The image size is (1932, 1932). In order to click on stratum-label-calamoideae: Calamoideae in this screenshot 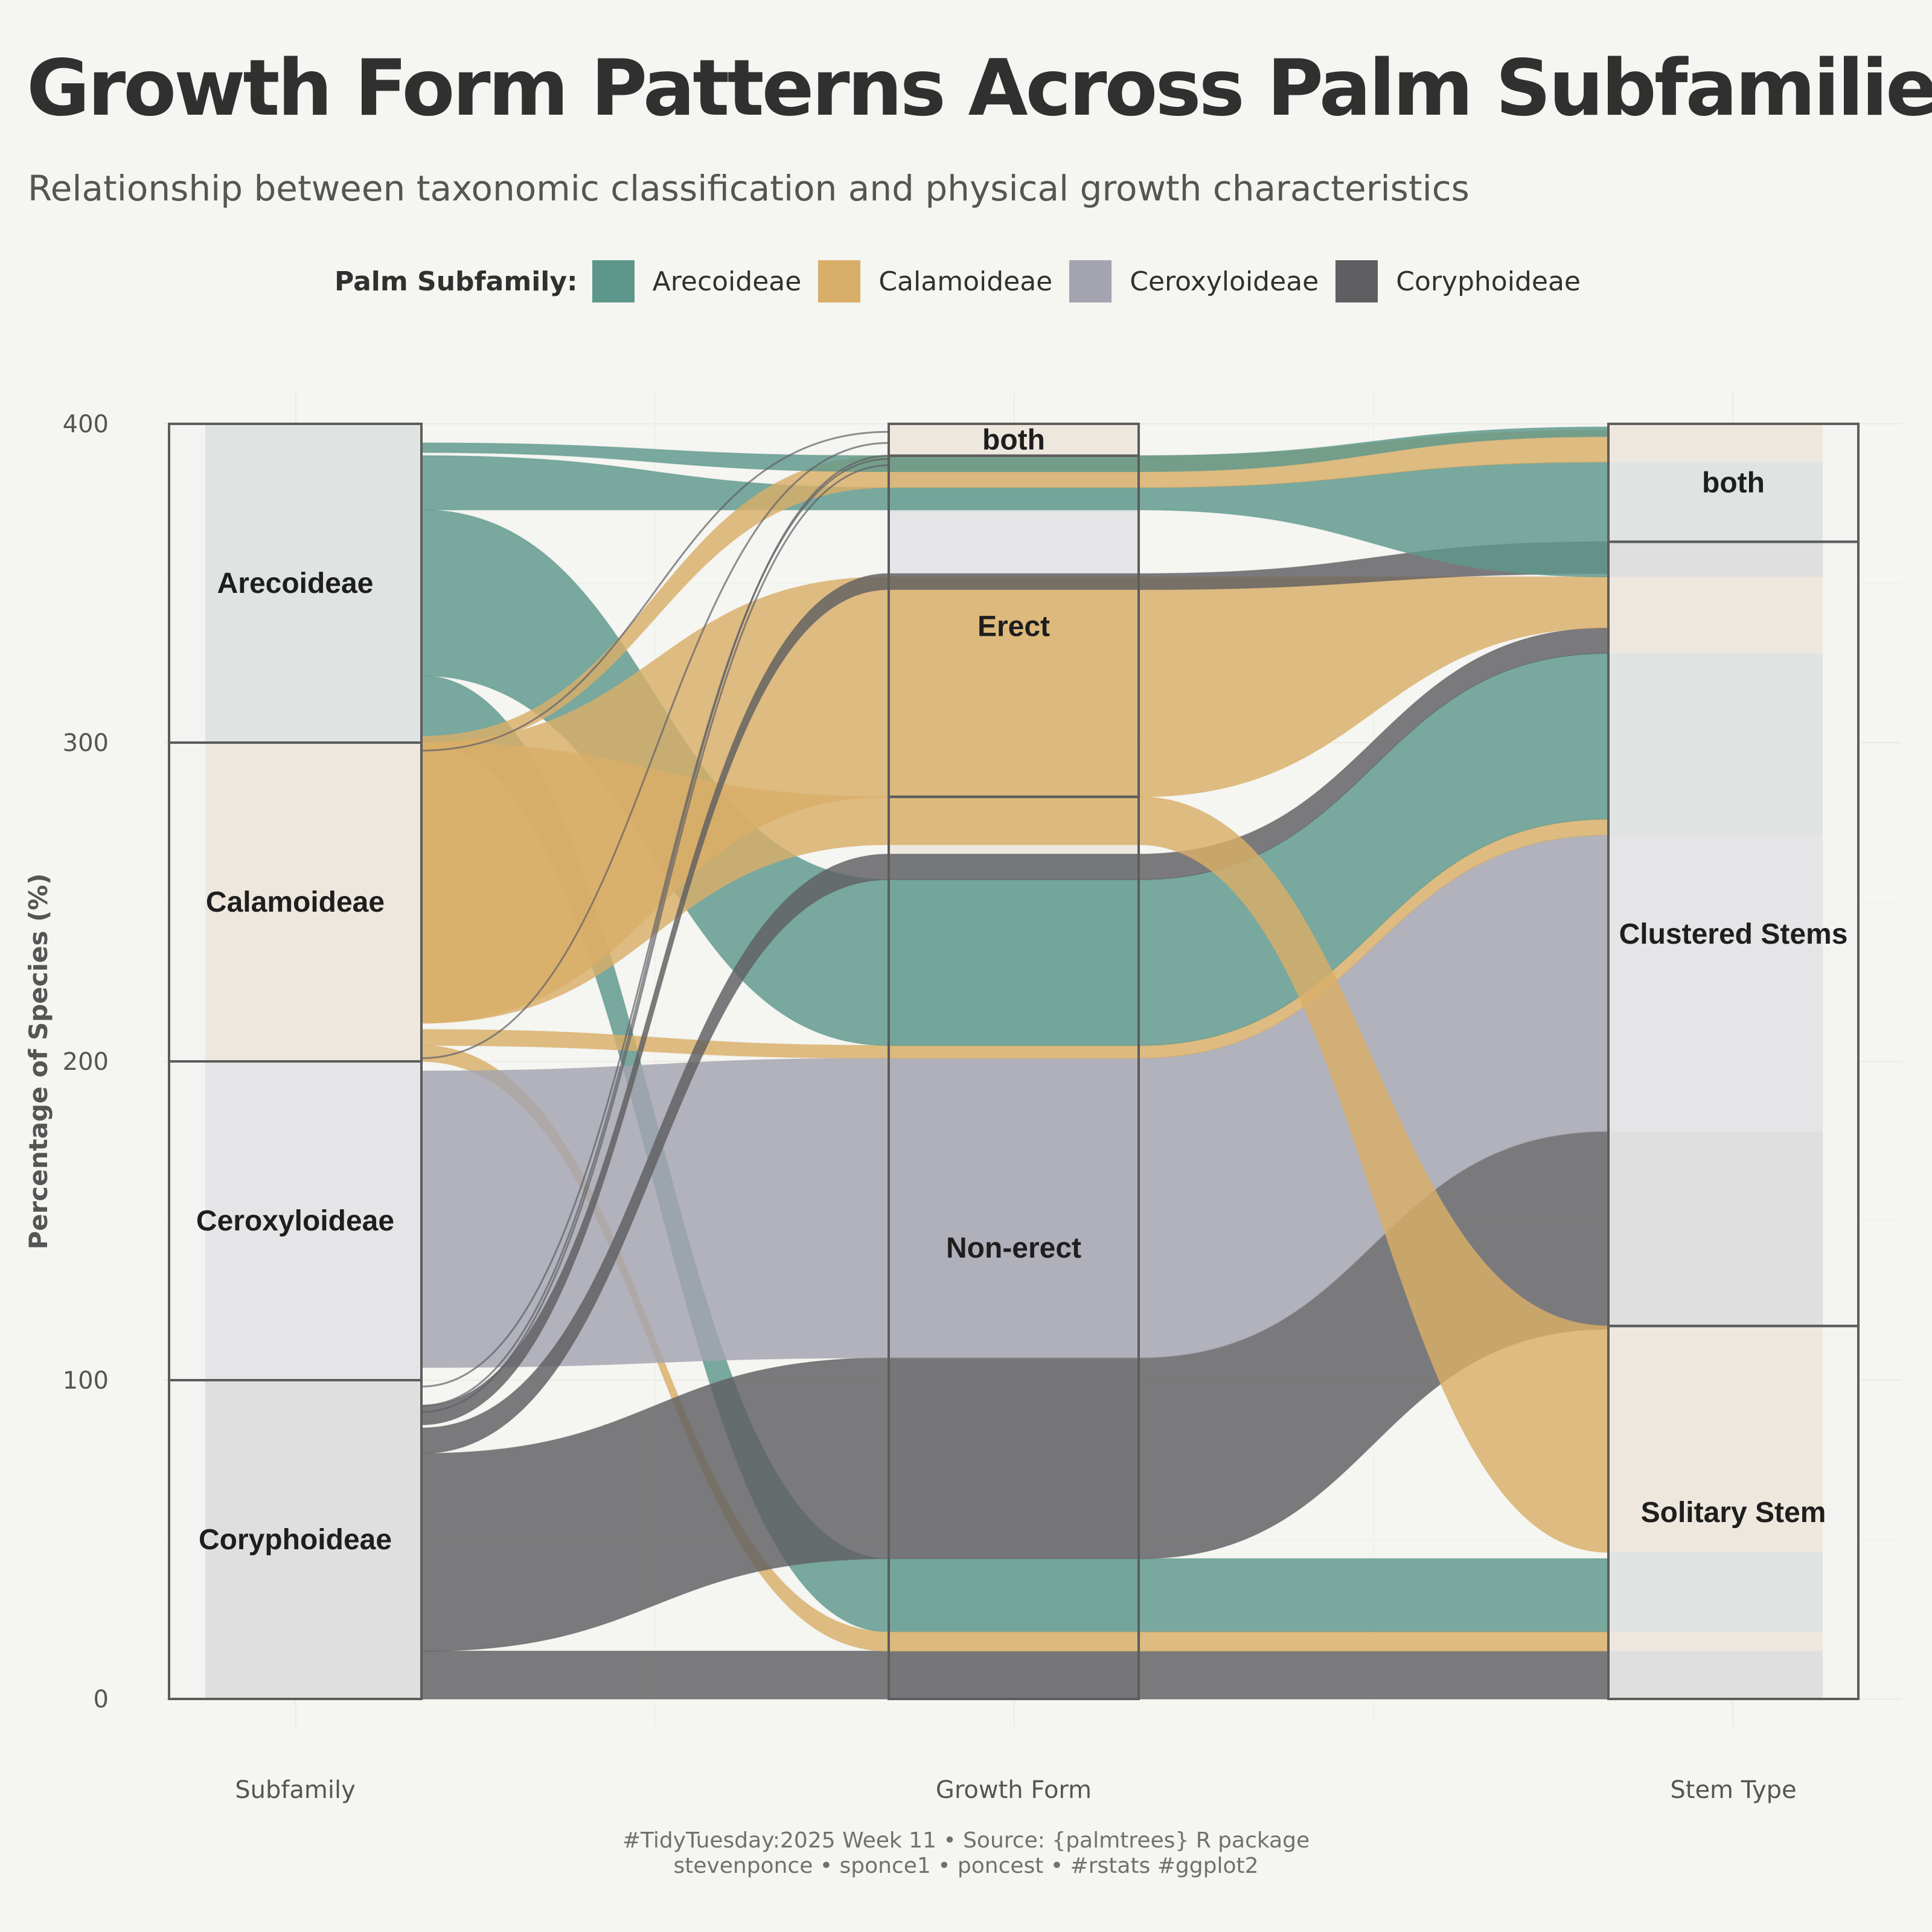, I will do `click(296, 902)`.